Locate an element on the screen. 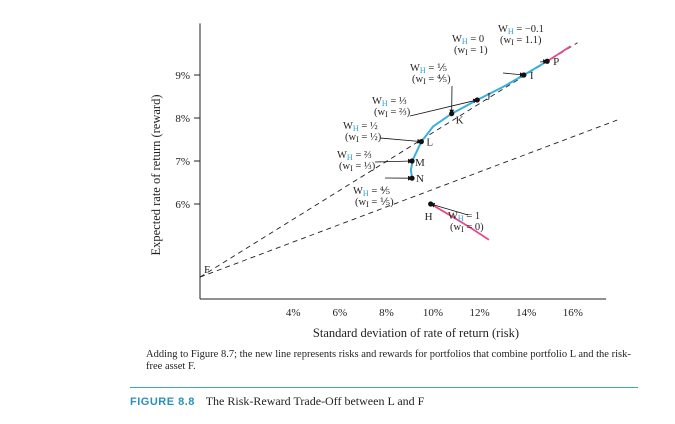 The height and width of the screenshot is (424, 675). weight-label-wi: (wI = ⅓) is located at coordinates (357, 167).